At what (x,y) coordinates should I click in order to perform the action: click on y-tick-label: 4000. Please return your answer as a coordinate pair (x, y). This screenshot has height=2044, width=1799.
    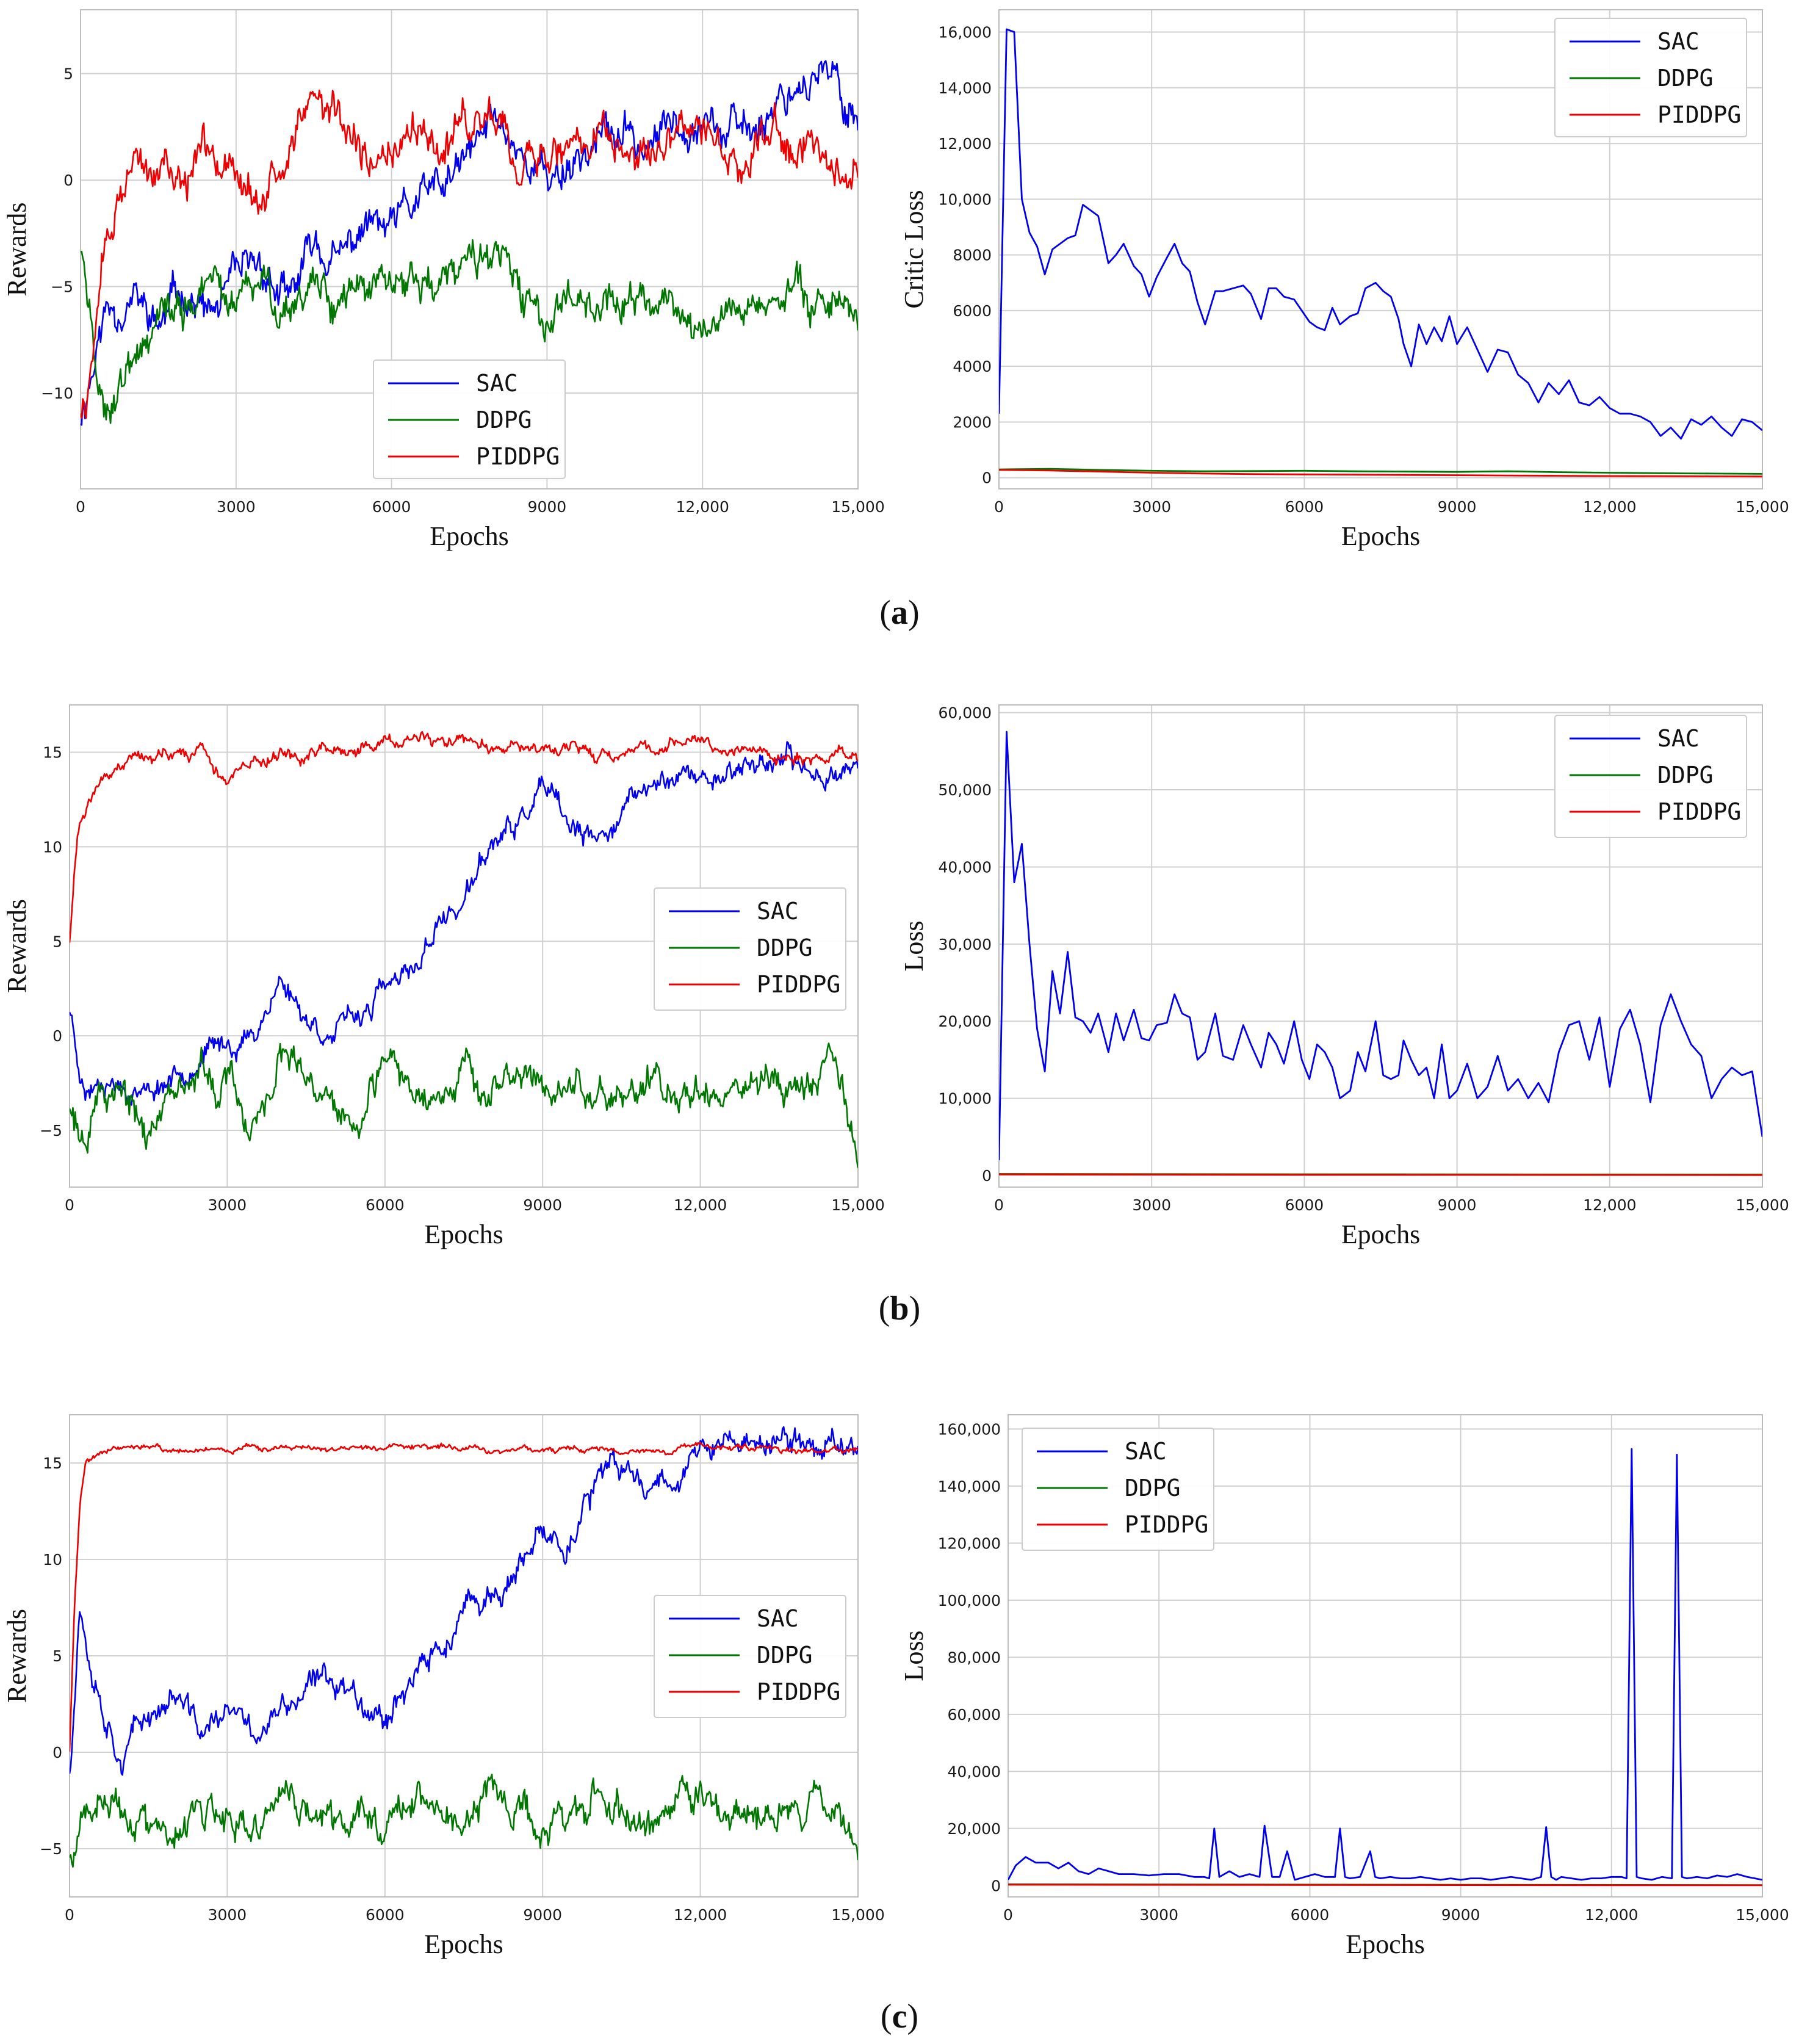
    Looking at the image, I should click on (972, 366).